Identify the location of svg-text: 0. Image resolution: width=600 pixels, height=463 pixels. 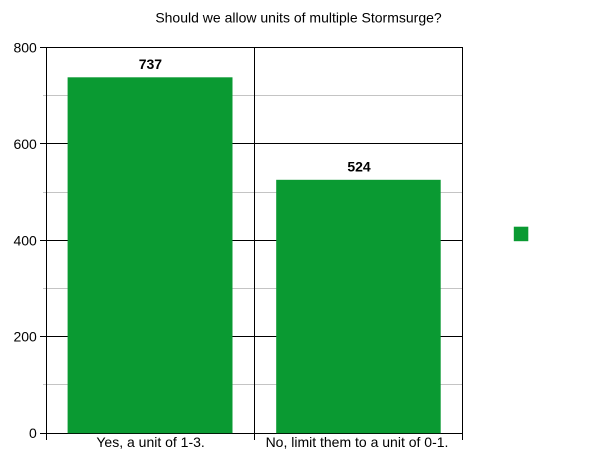
(33, 433).